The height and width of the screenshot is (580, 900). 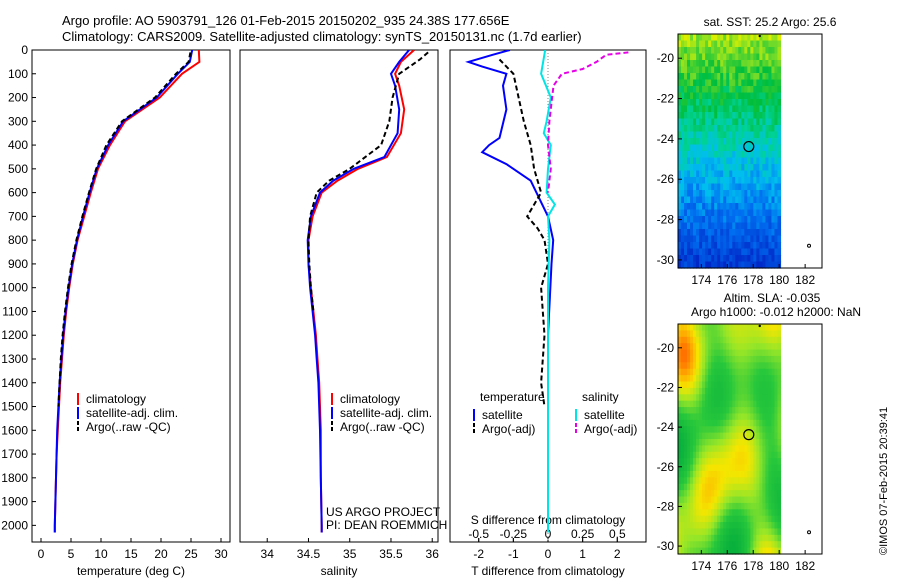 I want to click on y-tick-label: 800, so click(x=18, y=240).